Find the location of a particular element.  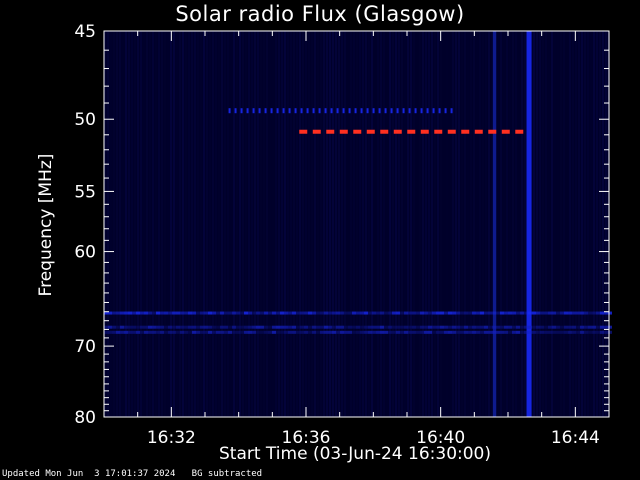

x-axis-label: Start Time (03-Jun-24 16:30:00) is located at coordinates (355, 454).